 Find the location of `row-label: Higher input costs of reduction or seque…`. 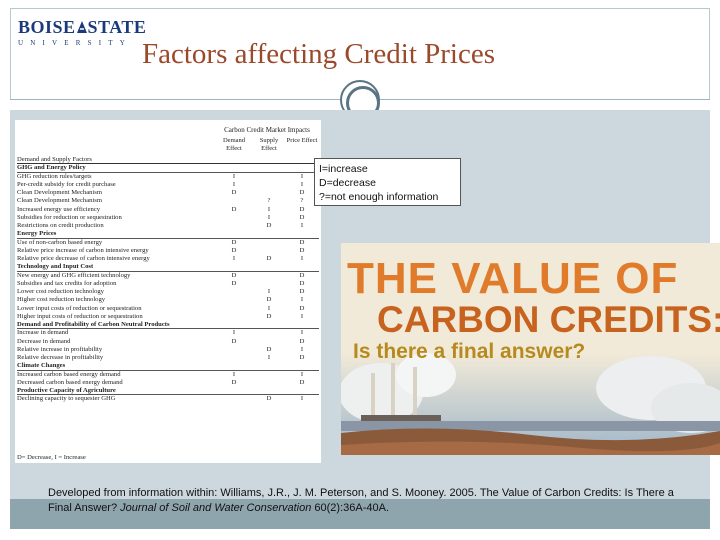

row-label: Higher input costs of reduction or seque… is located at coordinates (80, 316).